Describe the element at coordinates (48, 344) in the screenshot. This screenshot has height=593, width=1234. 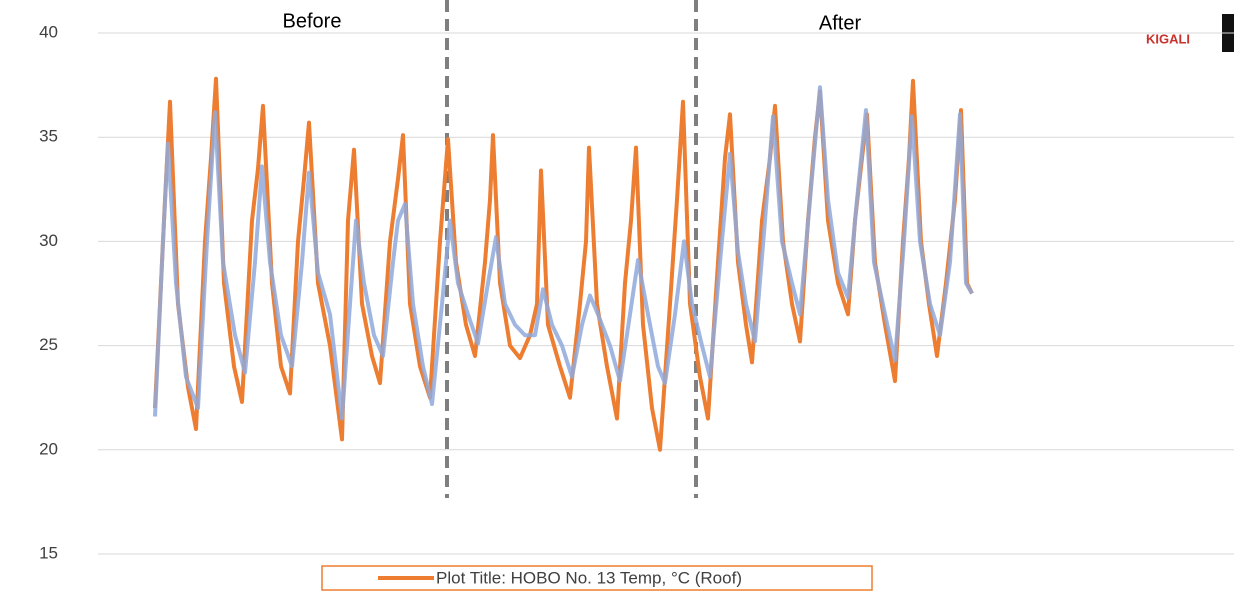
I see `y-tick-label: 25` at that location.